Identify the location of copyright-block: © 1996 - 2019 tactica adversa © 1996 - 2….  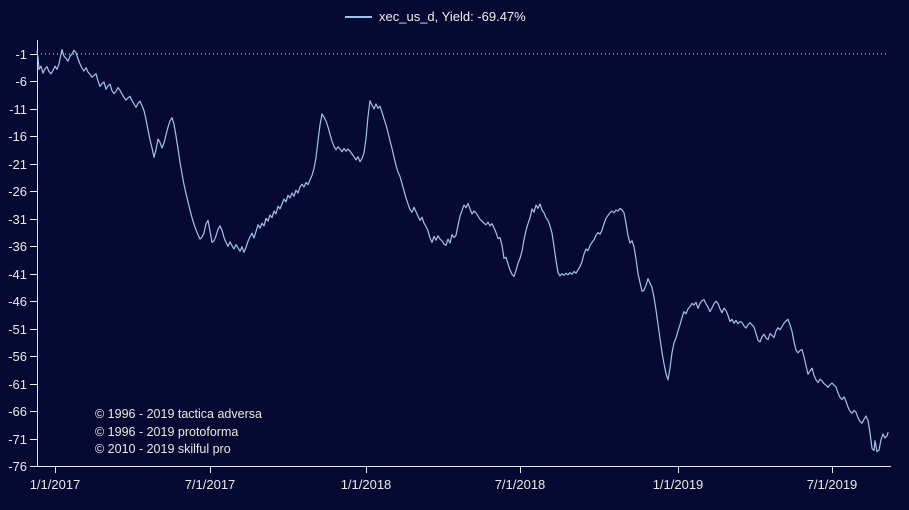
(178, 432).